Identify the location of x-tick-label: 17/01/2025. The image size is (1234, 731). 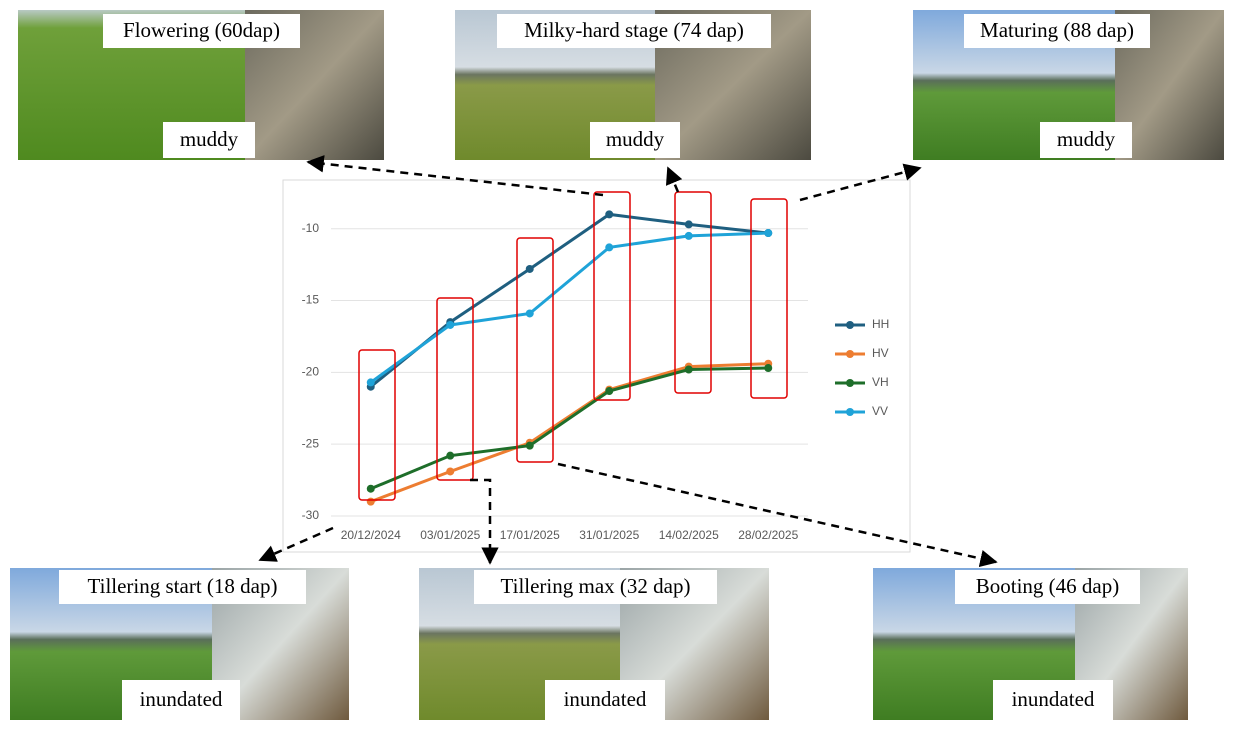
(530, 535).